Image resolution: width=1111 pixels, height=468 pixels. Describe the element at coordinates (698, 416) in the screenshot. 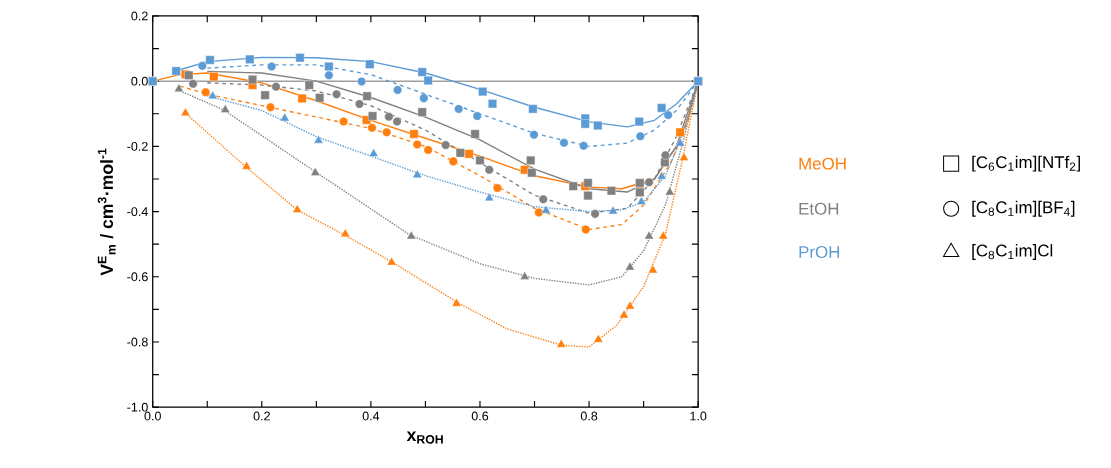

I see `x-tick-label: 1.0` at that location.